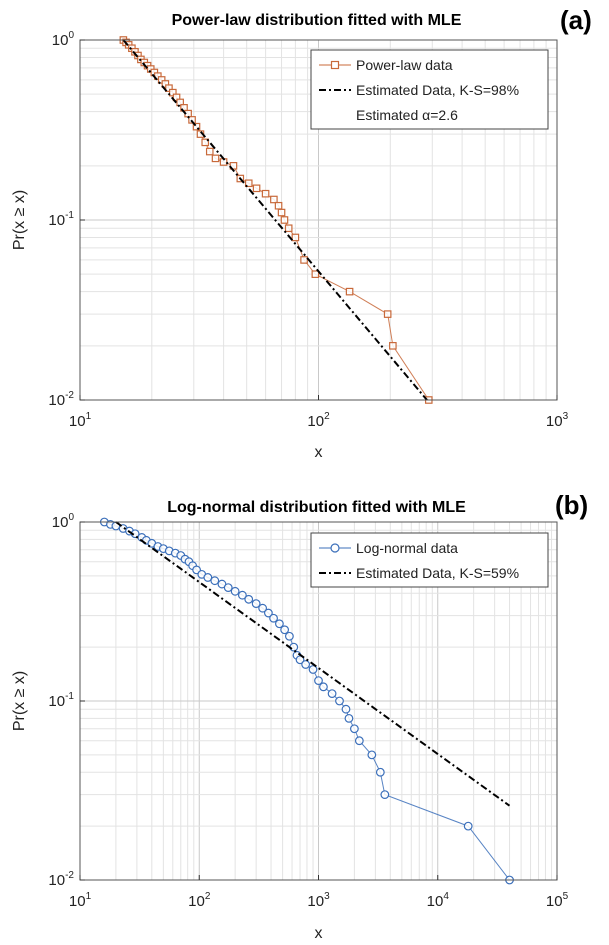 Image resolution: width=609 pixels, height=945 pixels. Describe the element at coordinates (557, 900) in the screenshot. I see `x-tick-label: 10⁵` at that location.